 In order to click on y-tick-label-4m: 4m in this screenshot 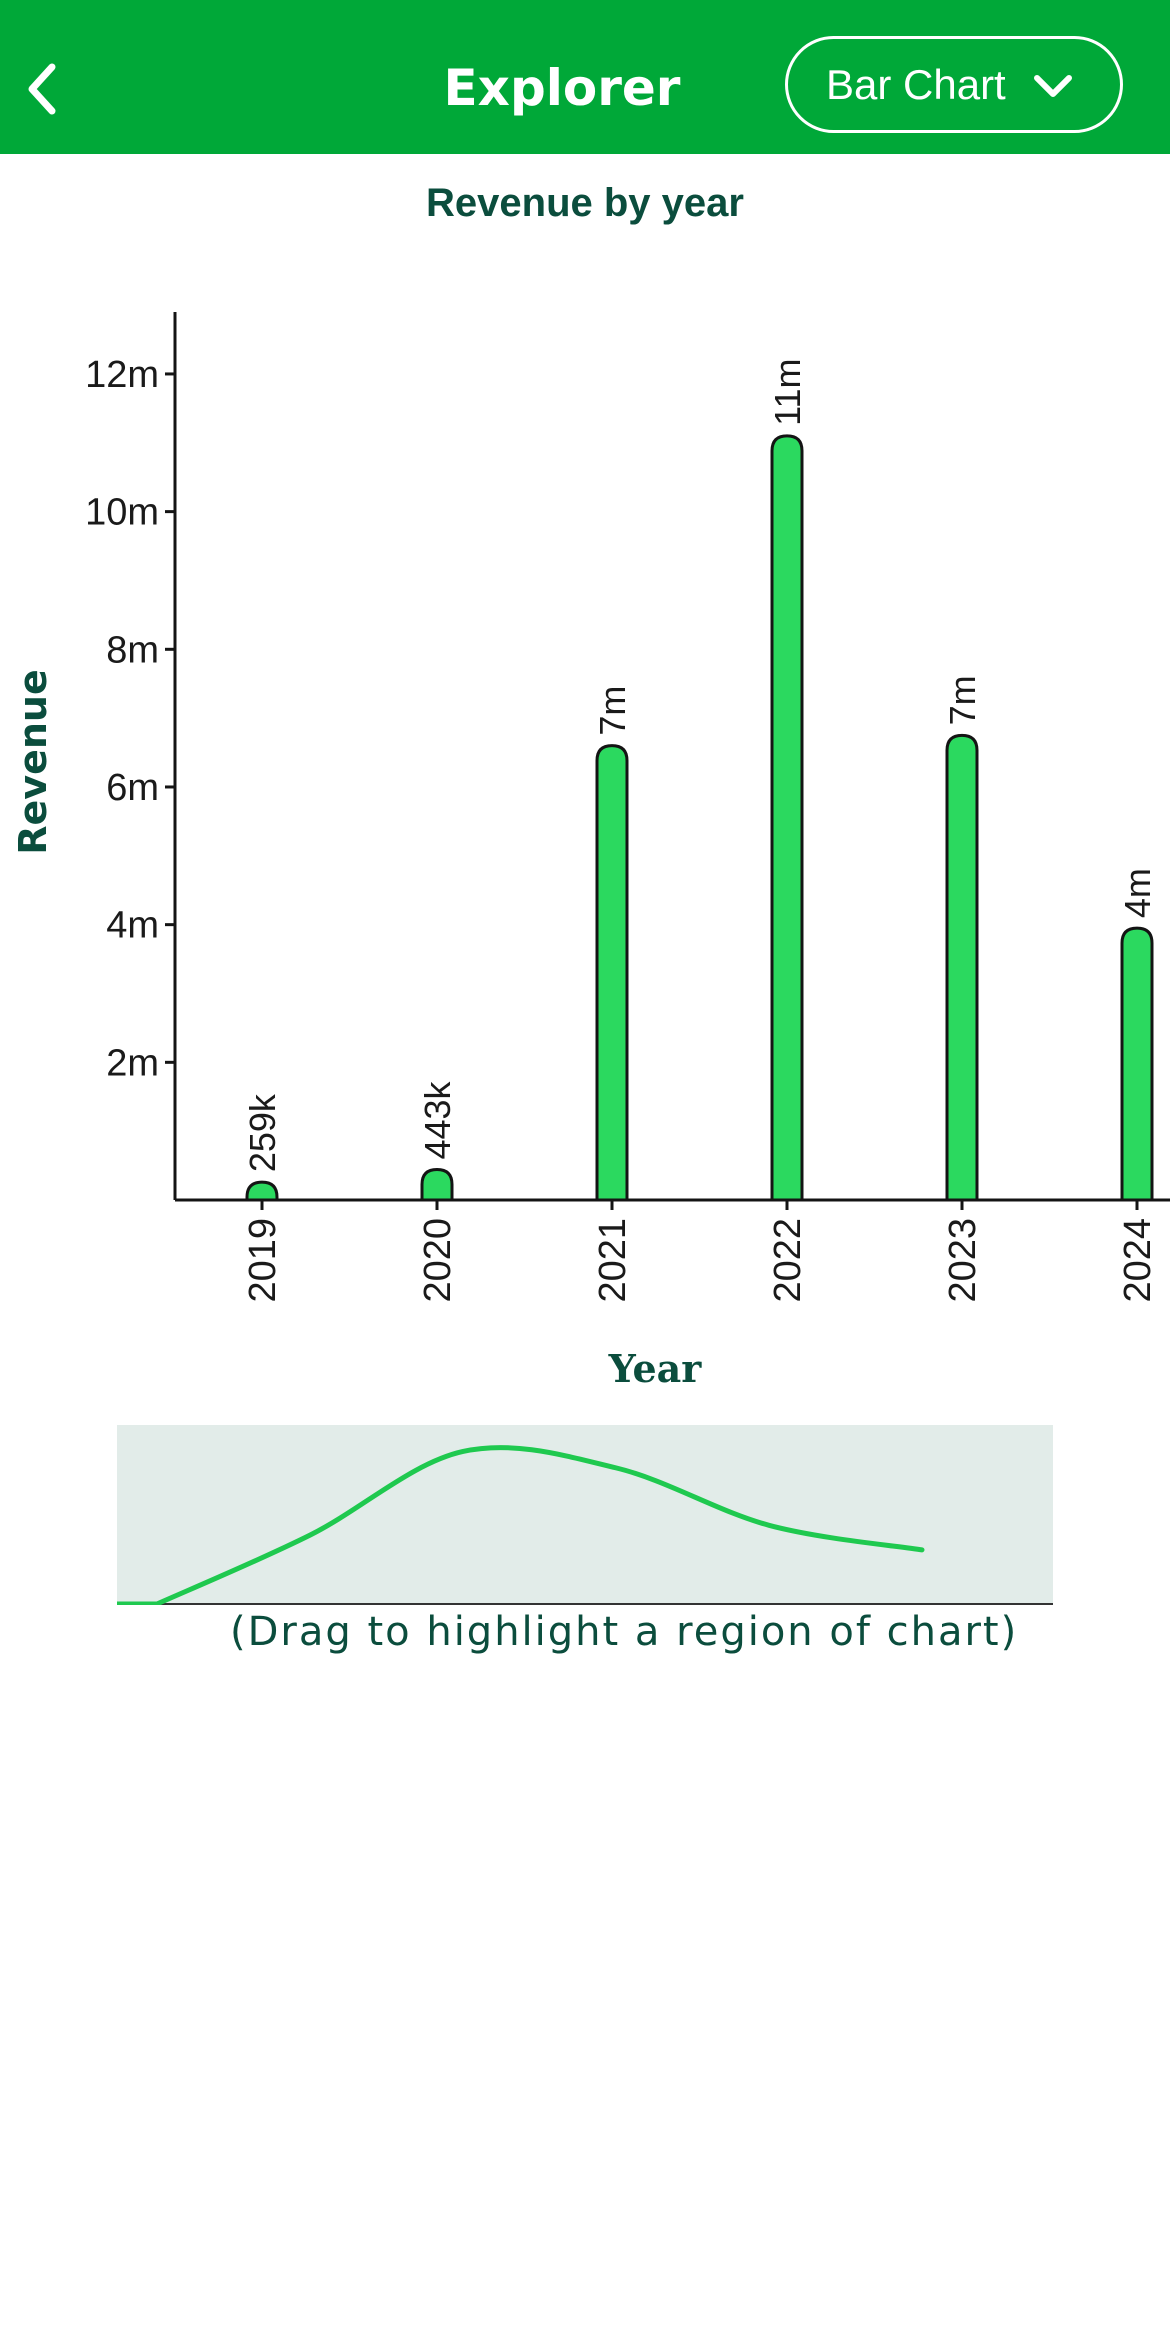, I will do `click(132, 926)`.